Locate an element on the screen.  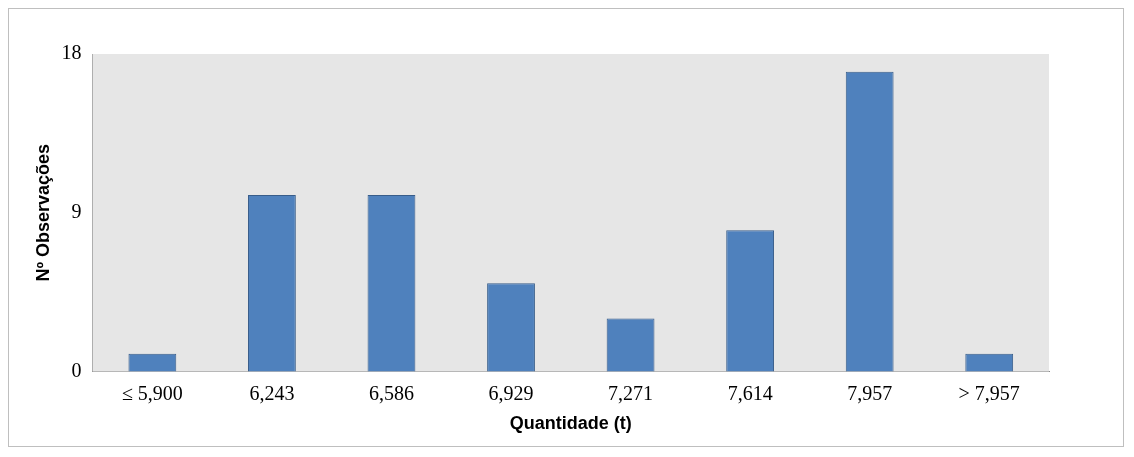
y-tick-label: 9 is located at coordinates (76, 210).